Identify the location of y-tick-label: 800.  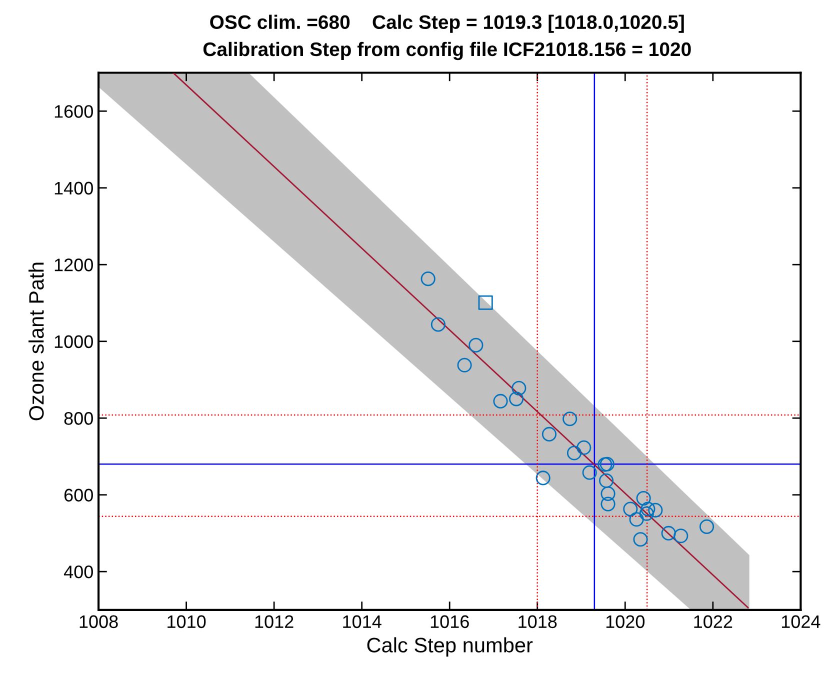
(78, 418).